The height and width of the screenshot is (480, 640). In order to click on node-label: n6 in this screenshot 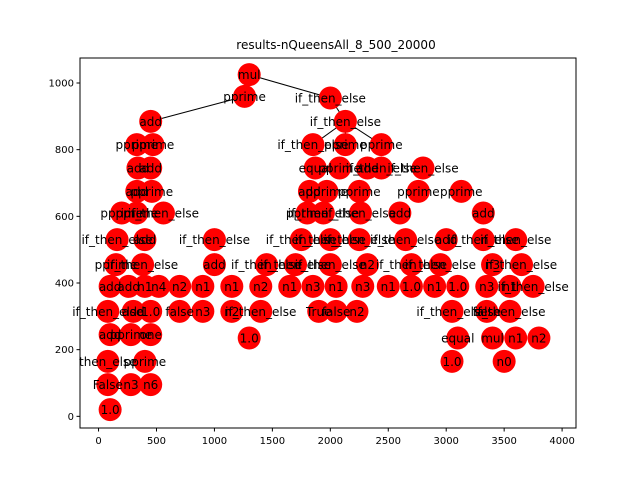, I will do `click(150, 385)`.